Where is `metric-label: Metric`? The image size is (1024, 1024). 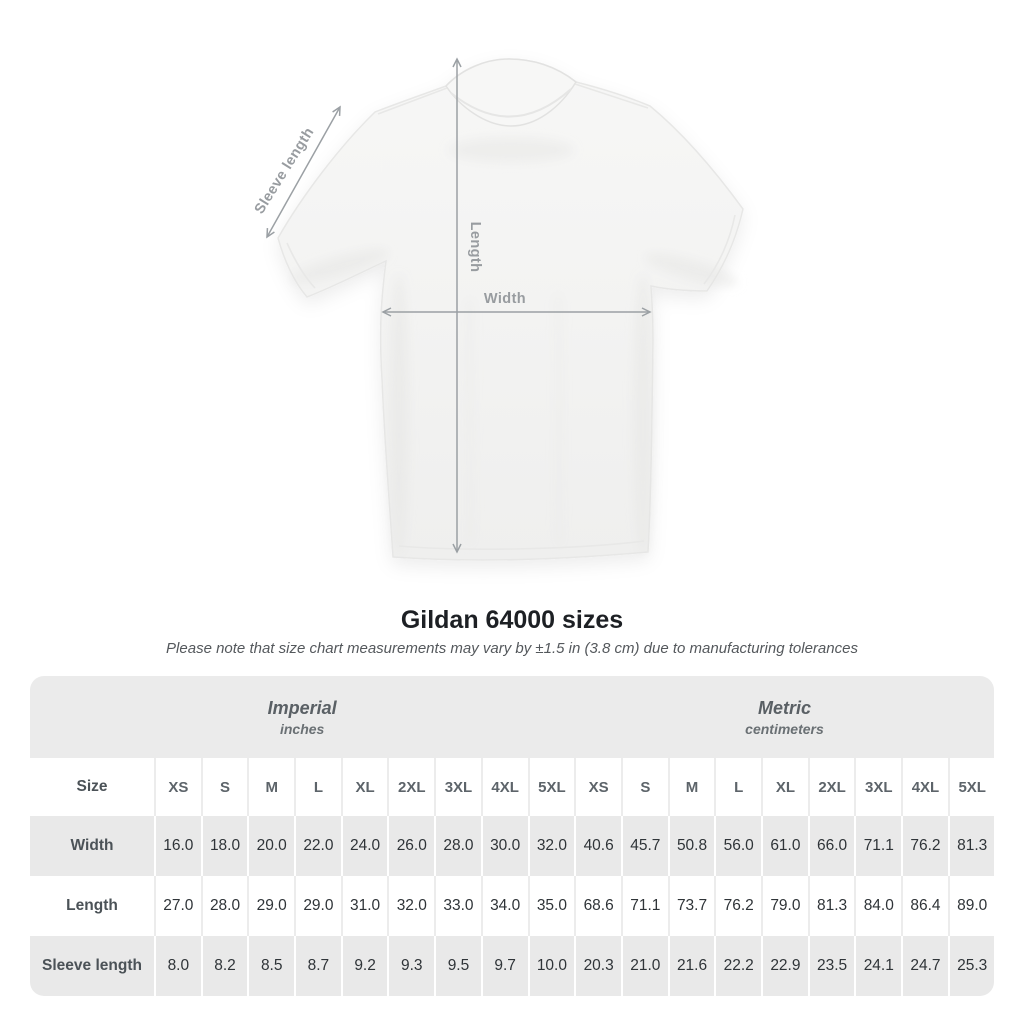
metric-label: Metric is located at coordinates (784, 707).